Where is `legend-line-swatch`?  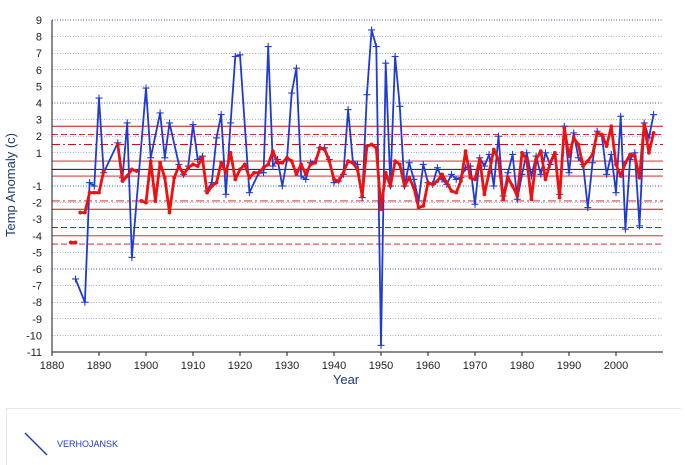
legend-line-swatch is located at coordinates (36, 444).